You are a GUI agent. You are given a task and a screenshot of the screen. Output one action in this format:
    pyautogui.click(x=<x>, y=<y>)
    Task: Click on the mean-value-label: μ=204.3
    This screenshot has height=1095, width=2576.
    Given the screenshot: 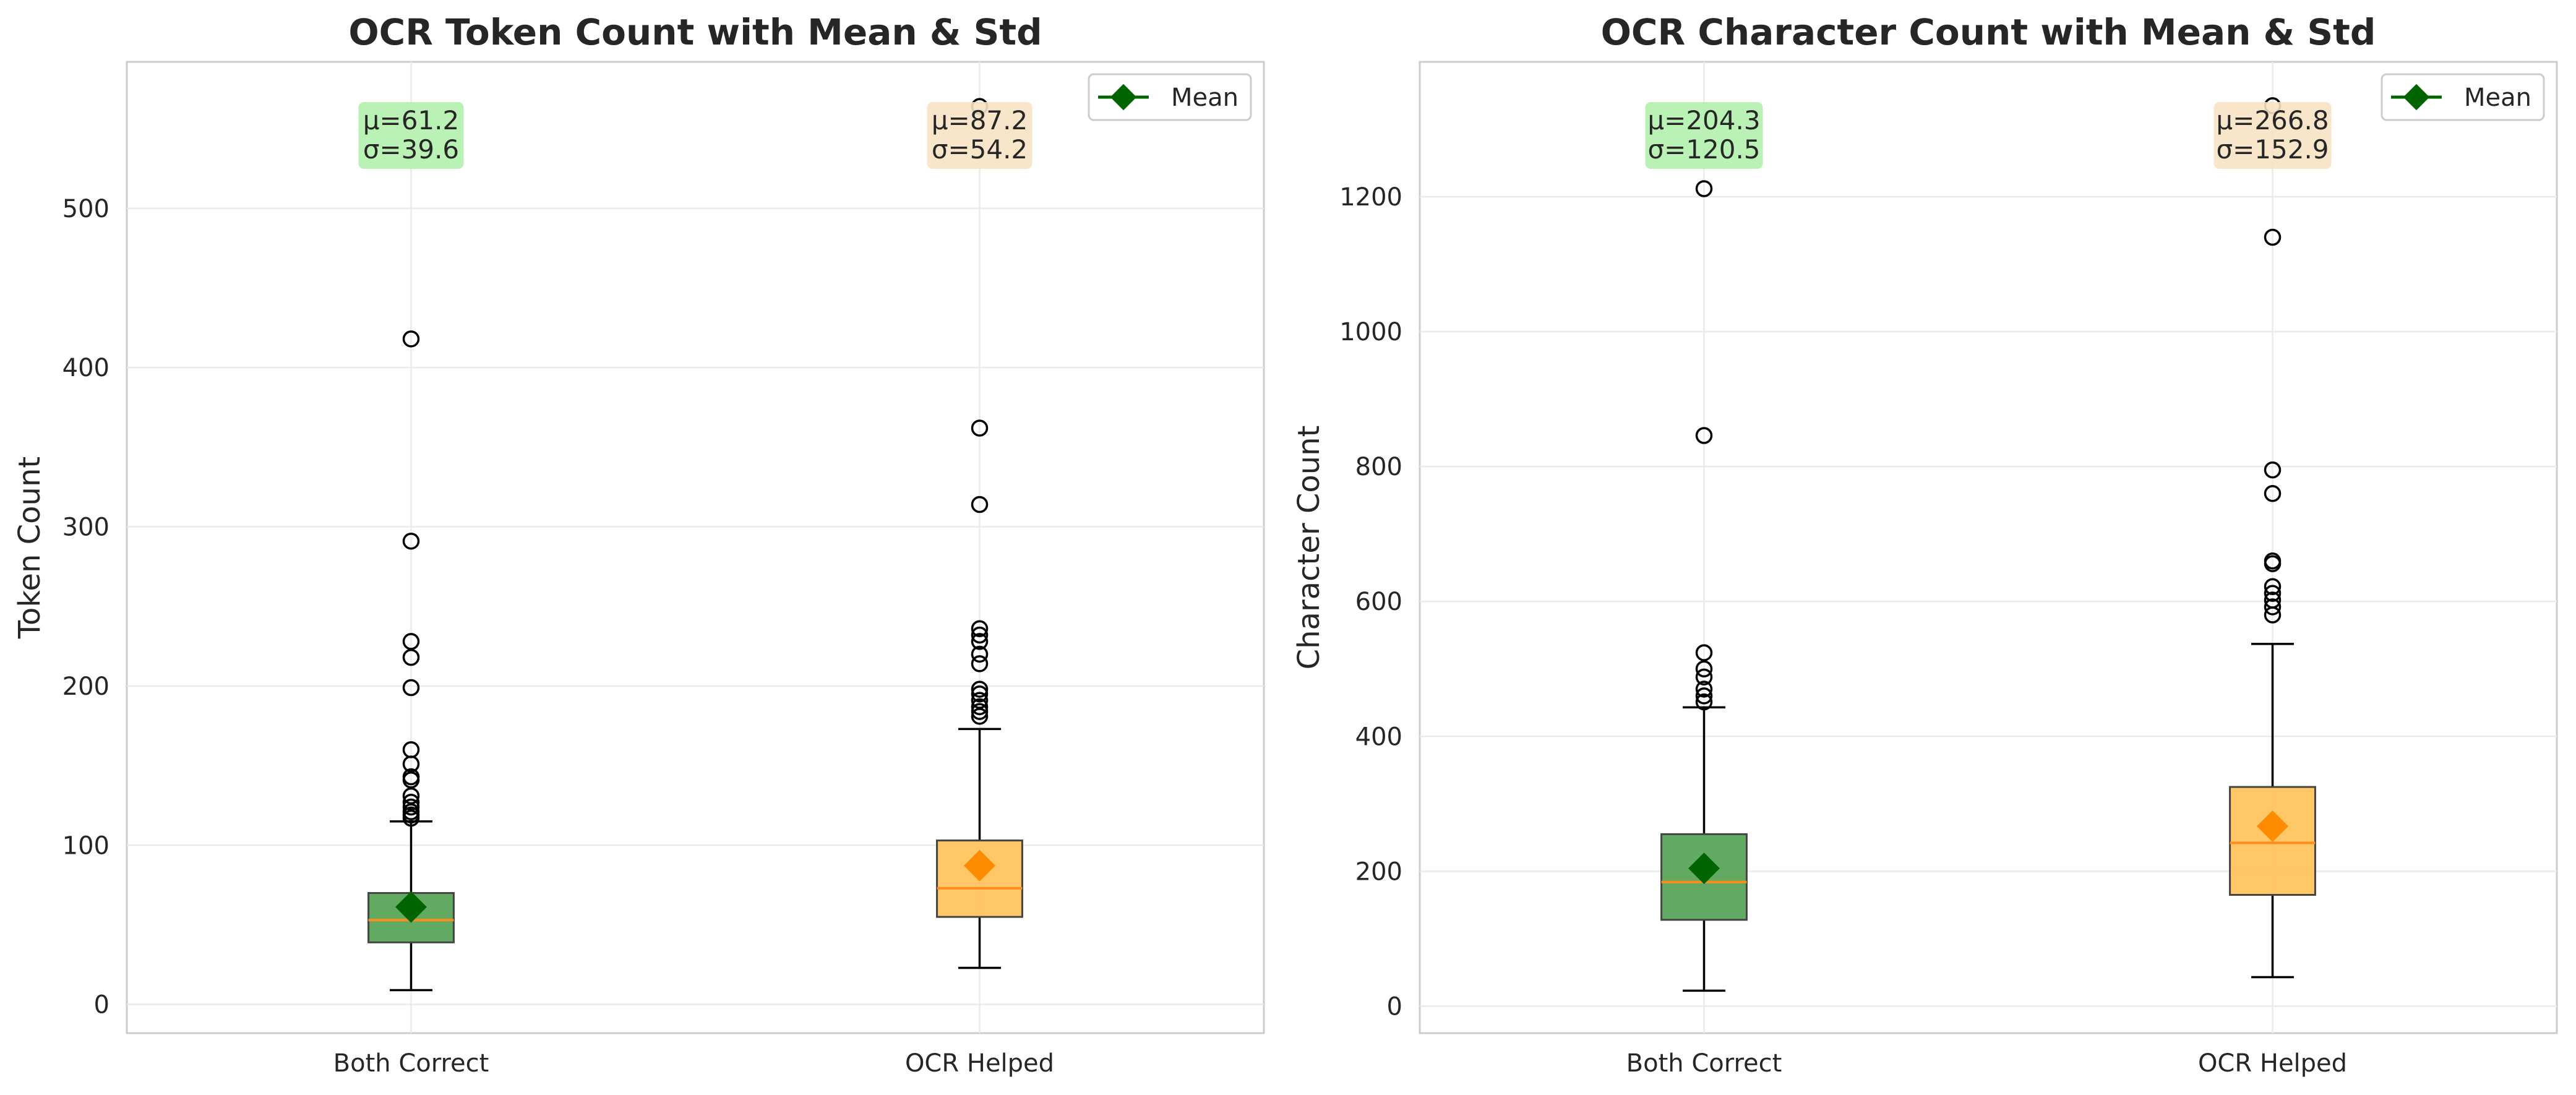 What is the action you would take?
    pyautogui.click(x=1703, y=120)
    